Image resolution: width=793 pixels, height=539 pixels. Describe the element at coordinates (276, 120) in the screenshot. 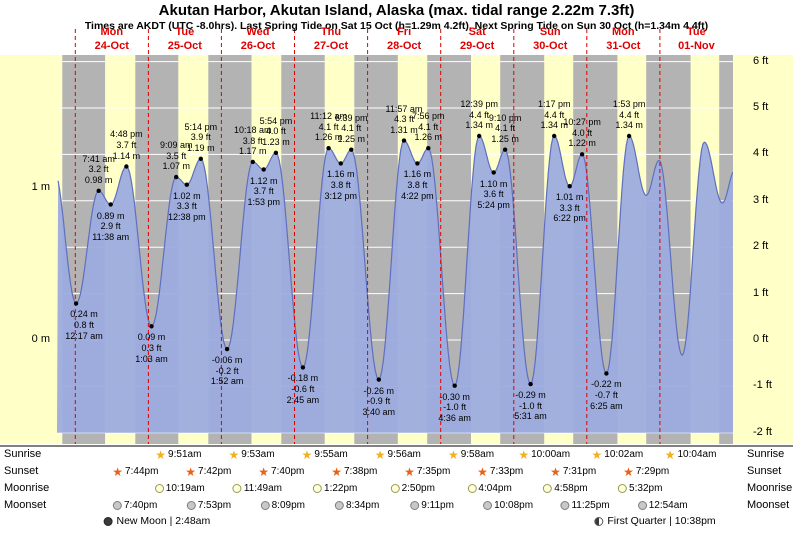

I see `tide-label-line: 5:54 pm` at that location.